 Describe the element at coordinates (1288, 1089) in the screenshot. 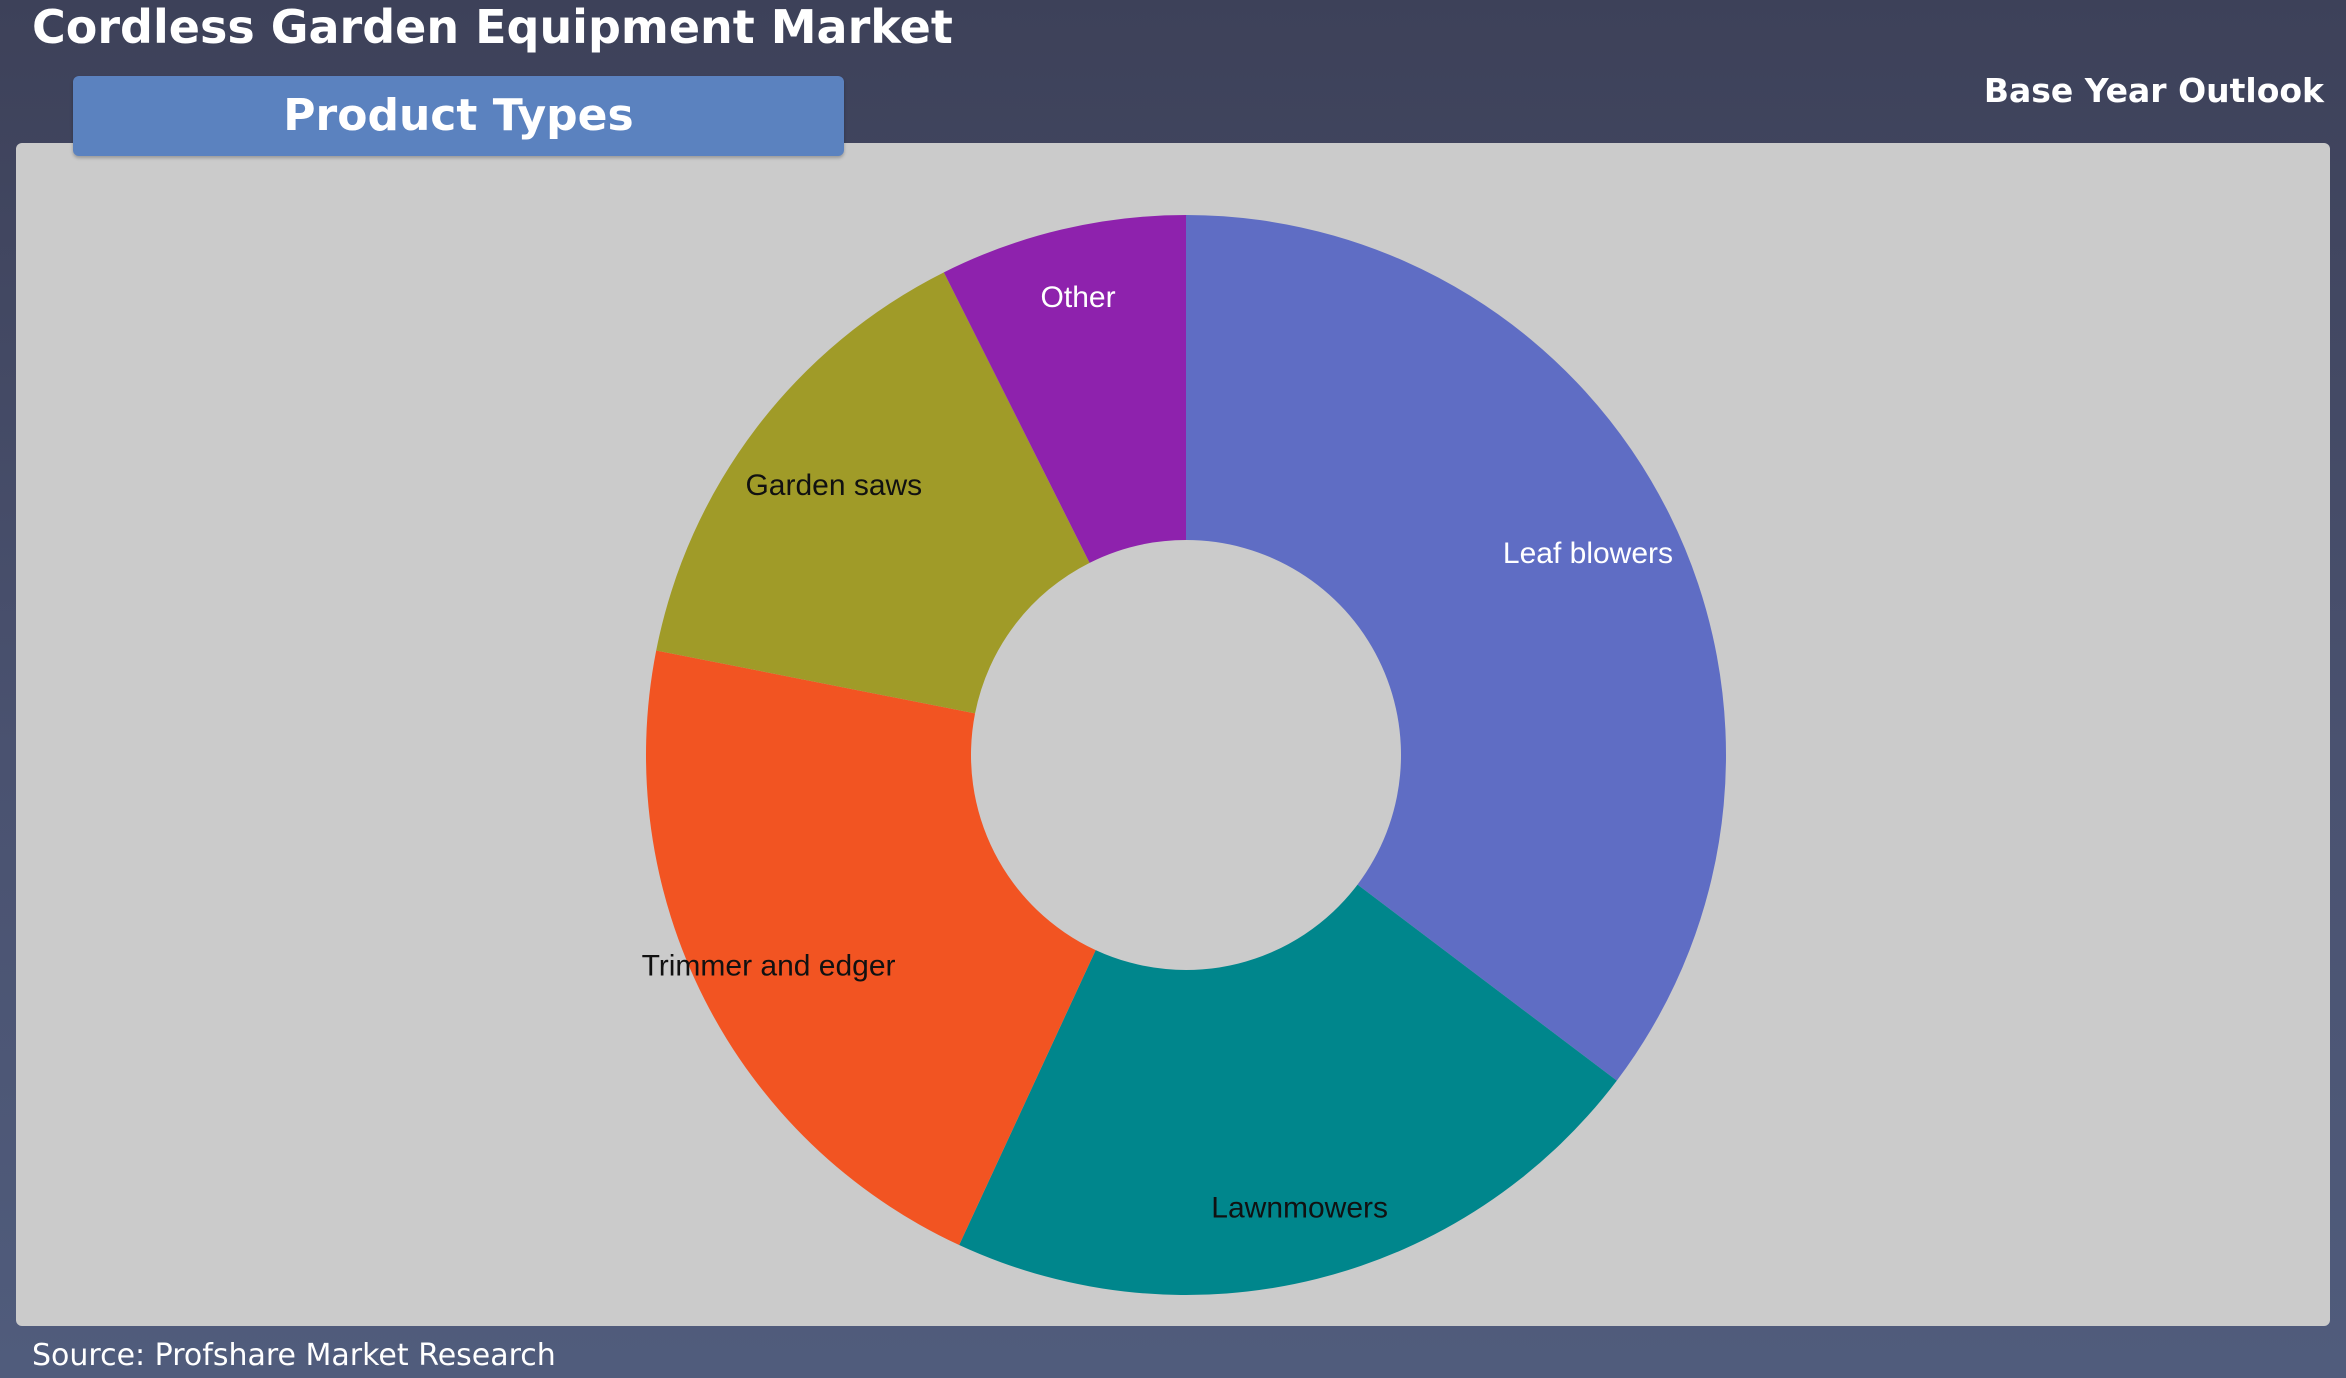

I see `pie-slice-lawnmowers` at that location.